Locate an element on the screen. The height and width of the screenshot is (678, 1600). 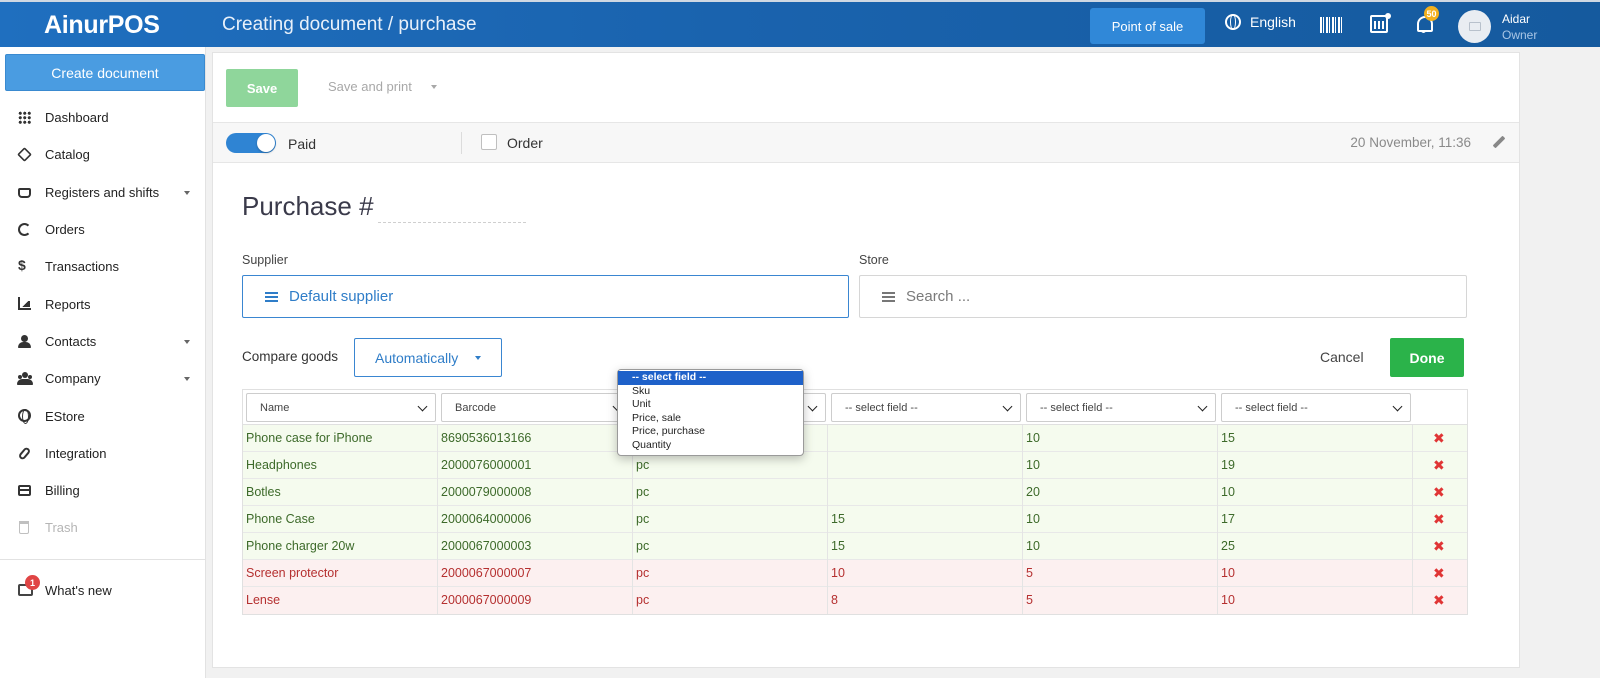
supplier-select: Default supplier is located at coordinates (545, 296).